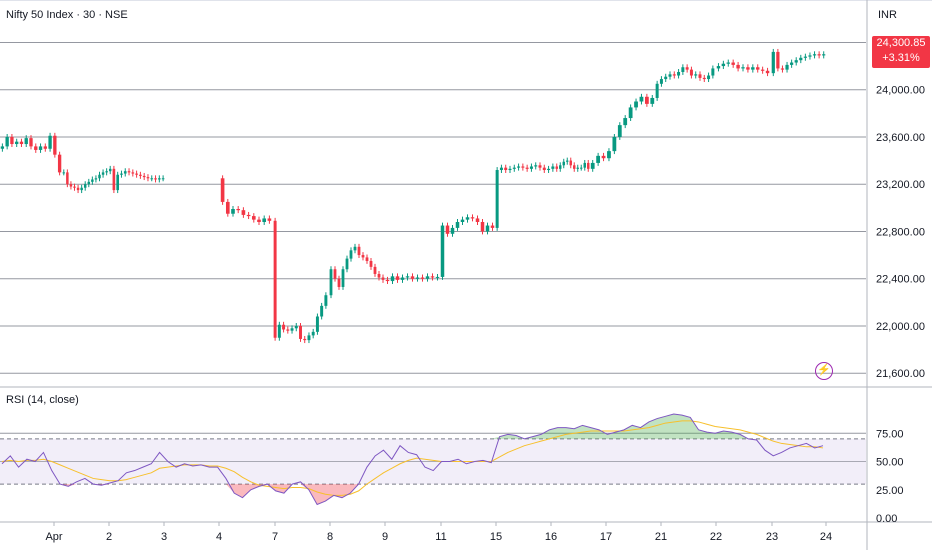 The height and width of the screenshot is (555, 932). I want to click on currency-label: INR, so click(887, 15).